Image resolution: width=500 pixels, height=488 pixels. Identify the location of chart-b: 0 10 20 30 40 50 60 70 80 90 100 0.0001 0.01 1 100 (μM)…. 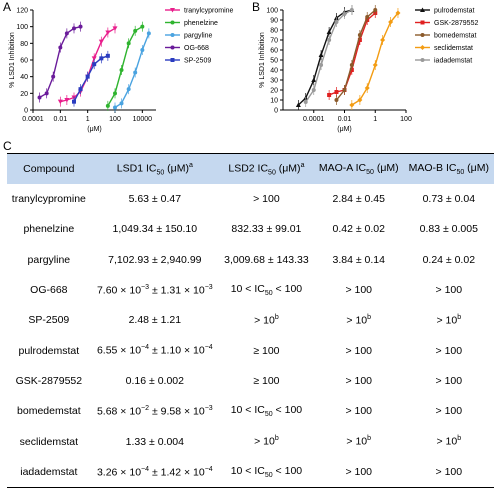
(368, 69).